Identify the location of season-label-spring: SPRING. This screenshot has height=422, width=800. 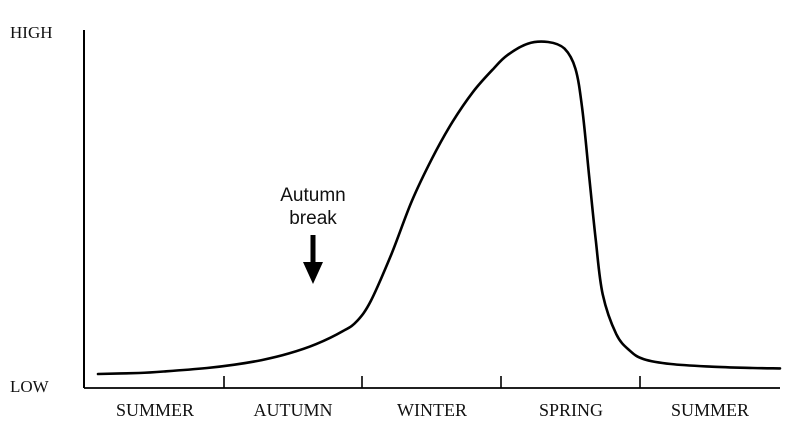
(571, 410).